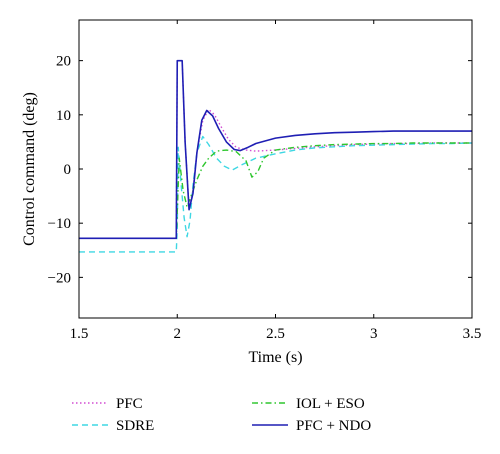 The image size is (500, 454). What do you see at coordinates (178, 334) in the screenshot?
I see `x-tick-label: 2` at bounding box center [178, 334].